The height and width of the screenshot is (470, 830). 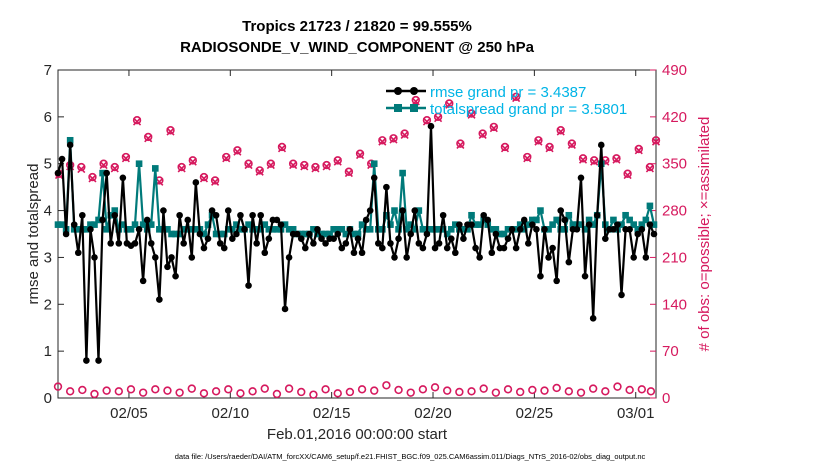 I want to click on chart-title-line2: RADIOSONDE_V_WIND_COMPONENT @ 250 hPa, so click(x=357, y=47).